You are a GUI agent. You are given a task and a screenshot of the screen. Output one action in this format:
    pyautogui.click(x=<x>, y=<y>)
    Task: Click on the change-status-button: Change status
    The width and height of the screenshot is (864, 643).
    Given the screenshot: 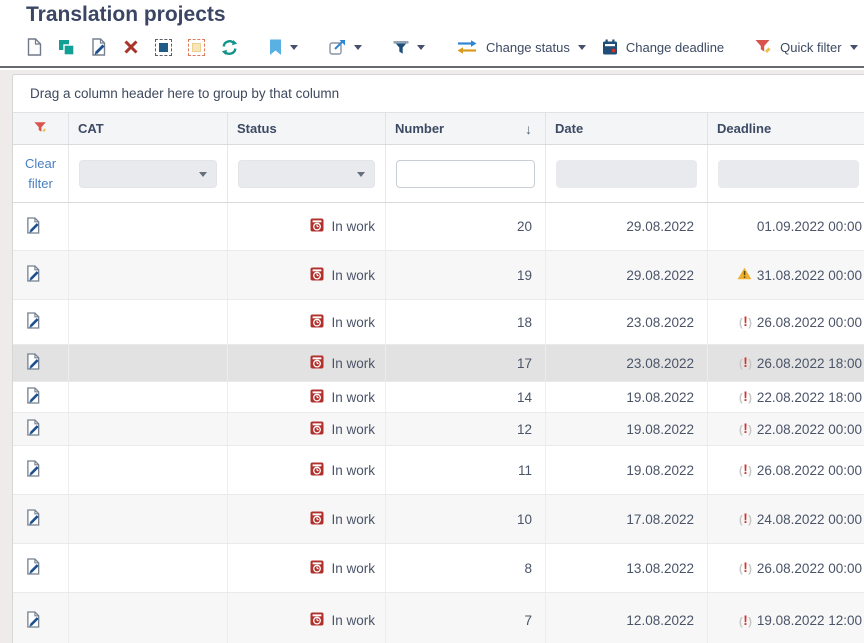 What is the action you would take?
    pyautogui.click(x=521, y=47)
    